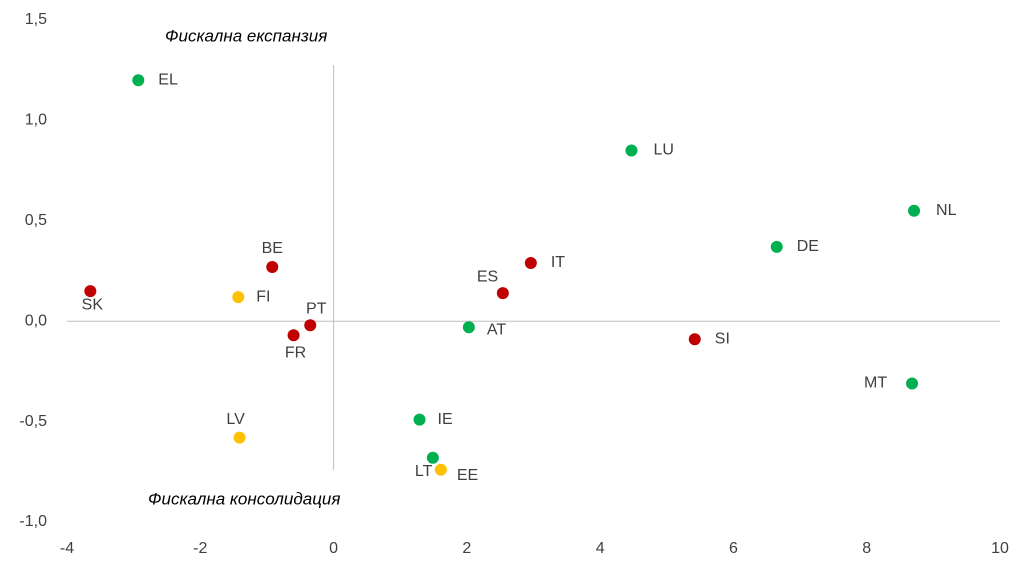  What do you see at coordinates (36, 19) in the screenshot?
I see `y-tick-label: 1,5` at bounding box center [36, 19].